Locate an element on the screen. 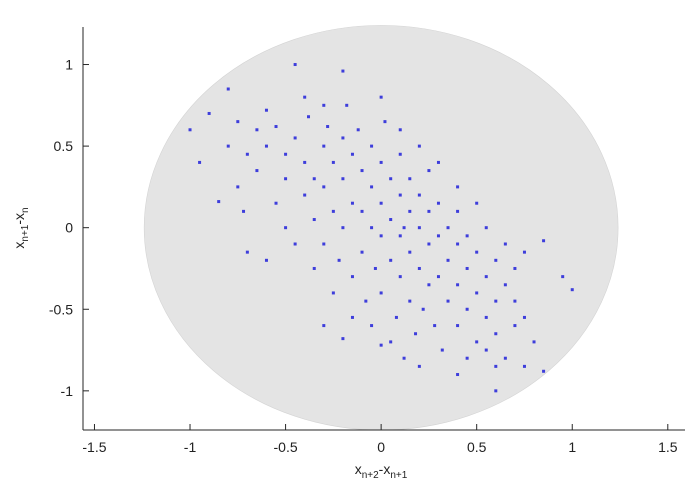 Image resolution: width=695 pixels, height=497 pixels. x-axis-label: xn+2-xn+1 is located at coordinates (381, 471).